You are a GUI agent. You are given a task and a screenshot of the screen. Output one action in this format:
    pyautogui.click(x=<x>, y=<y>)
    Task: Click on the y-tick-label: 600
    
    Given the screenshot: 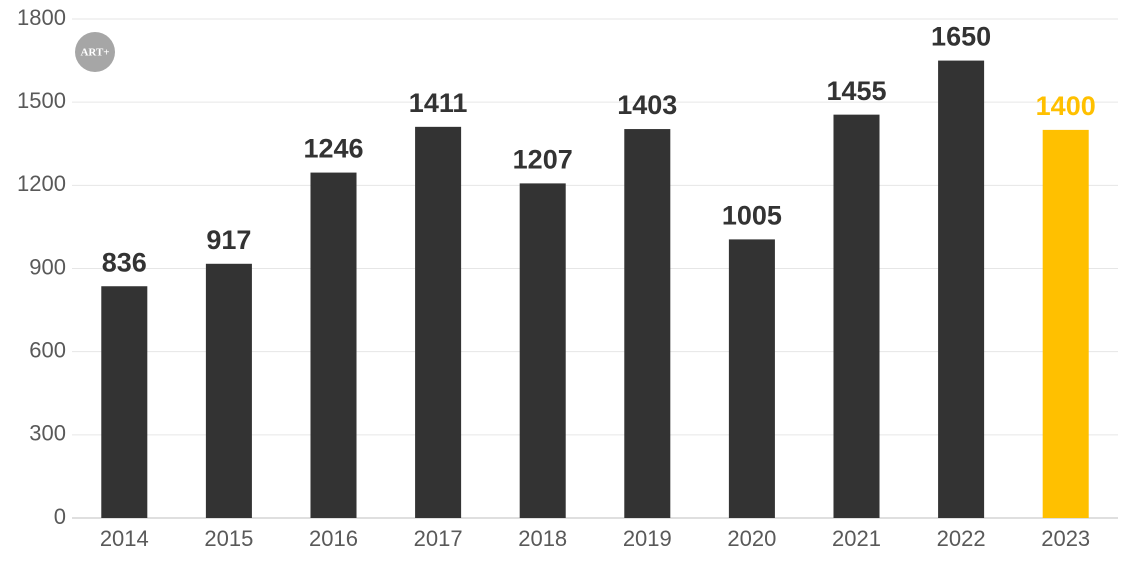 What is the action you would take?
    pyautogui.click(x=47, y=349)
    